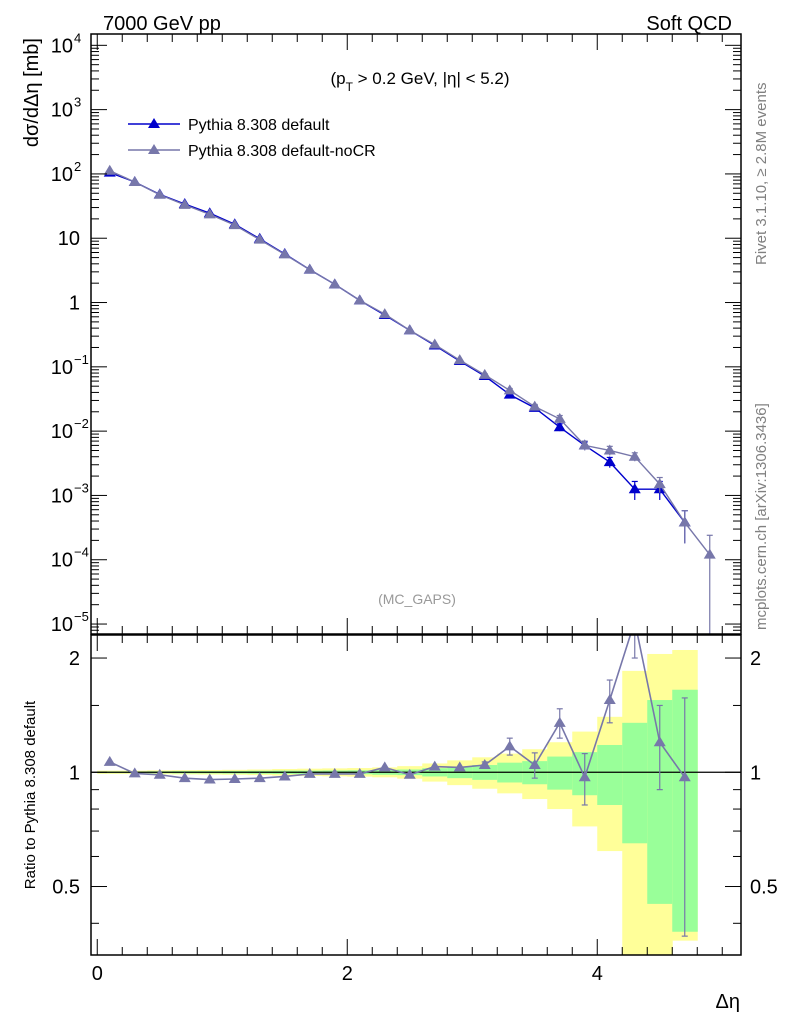 The width and height of the screenshot is (786, 1024). Describe the element at coordinates (755, 659) in the screenshot. I see `ratio-ytick-label-right: 2` at that location.